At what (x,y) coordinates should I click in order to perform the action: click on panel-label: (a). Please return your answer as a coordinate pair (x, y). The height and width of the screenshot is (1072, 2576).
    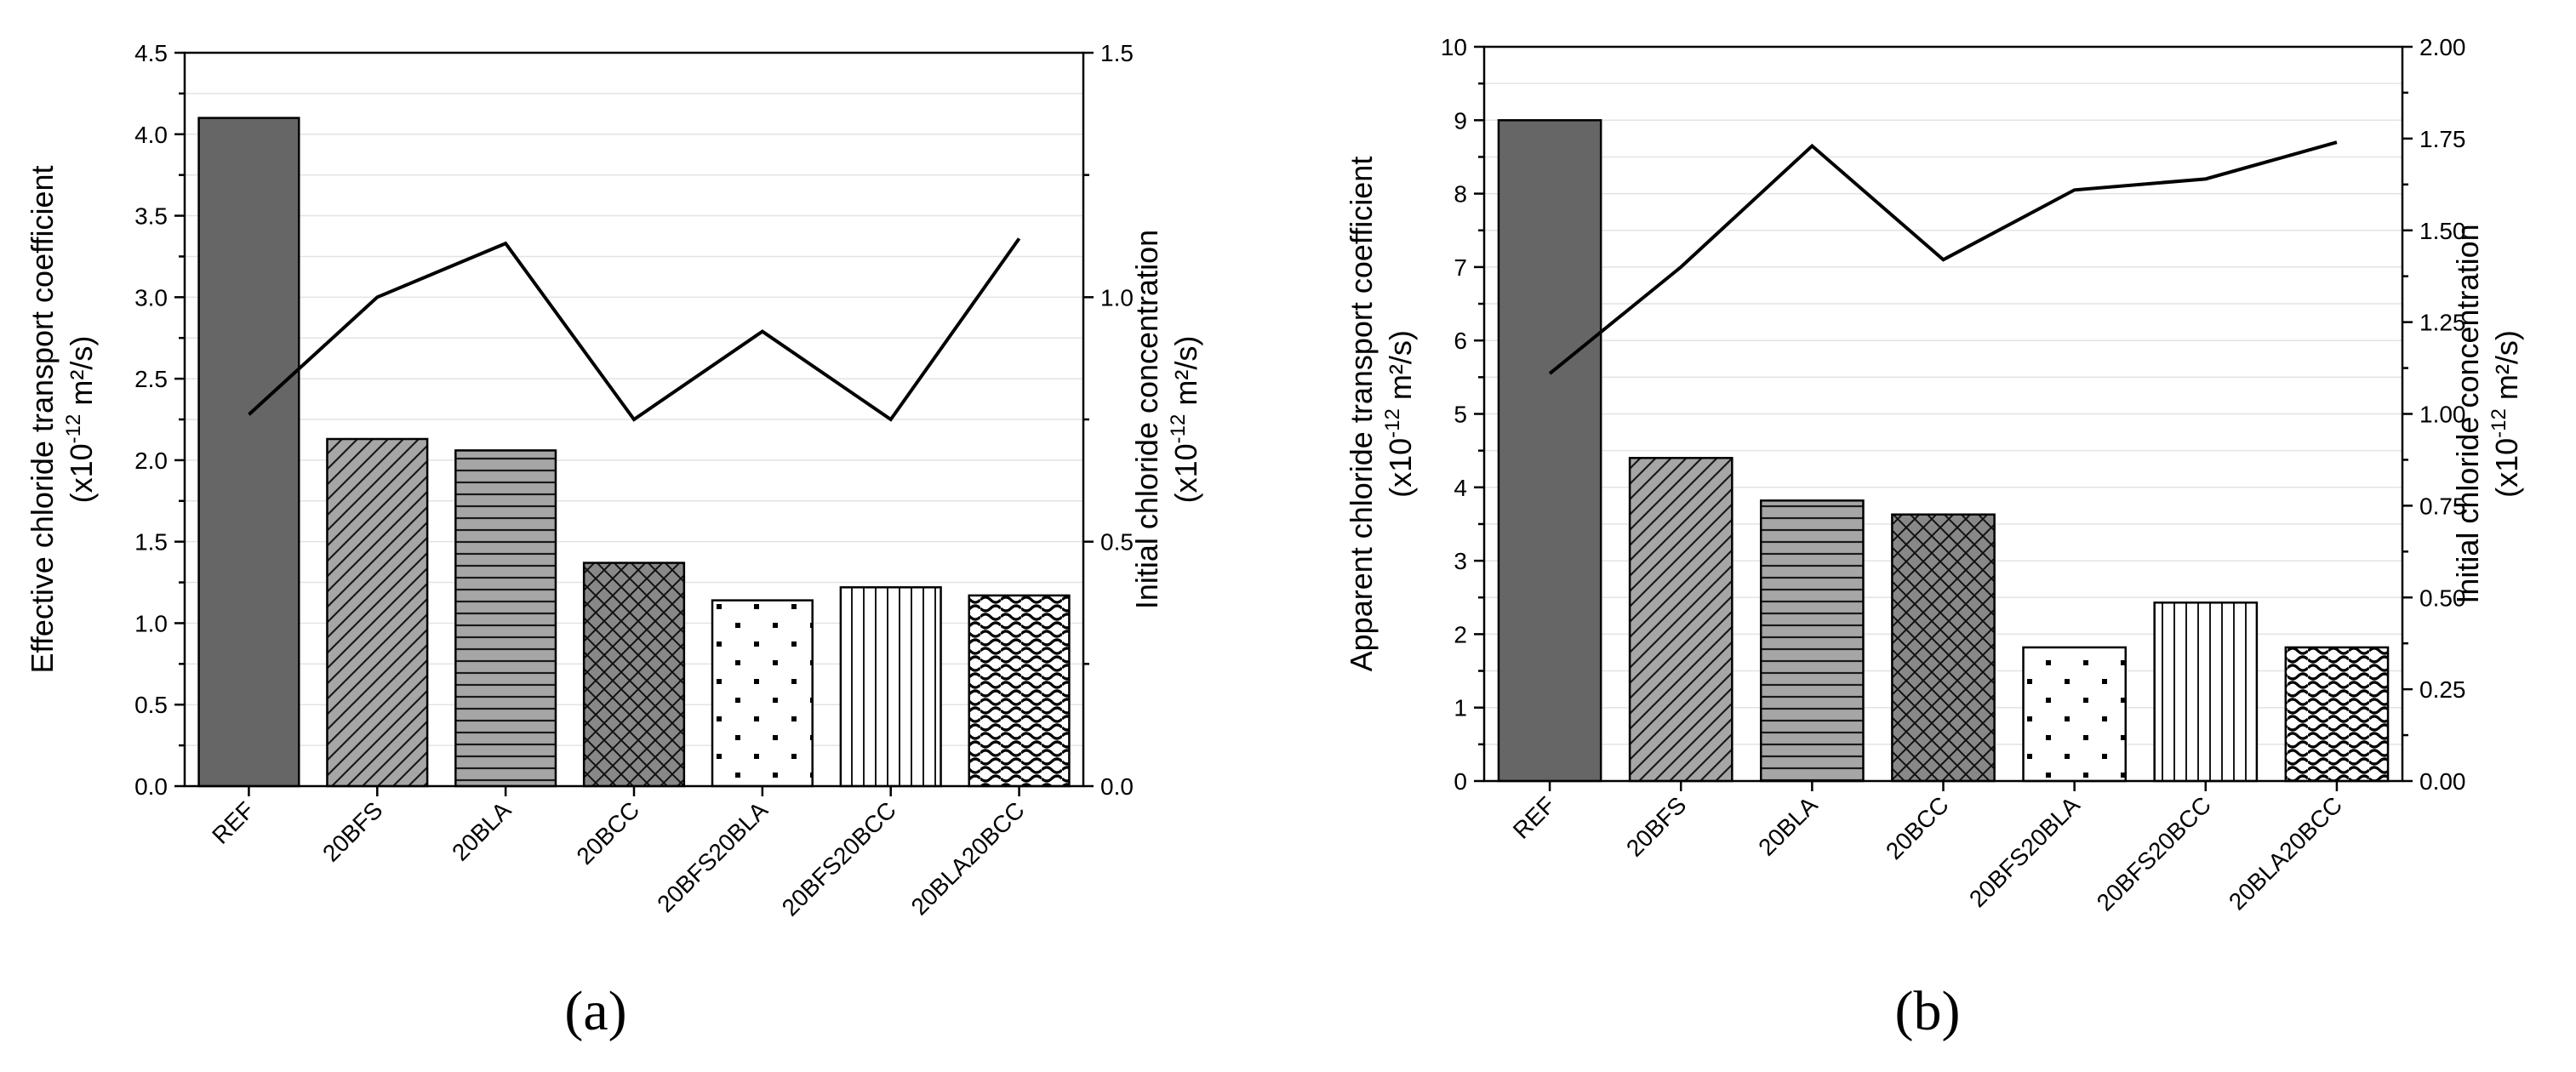
    Looking at the image, I should click on (595, 1011).